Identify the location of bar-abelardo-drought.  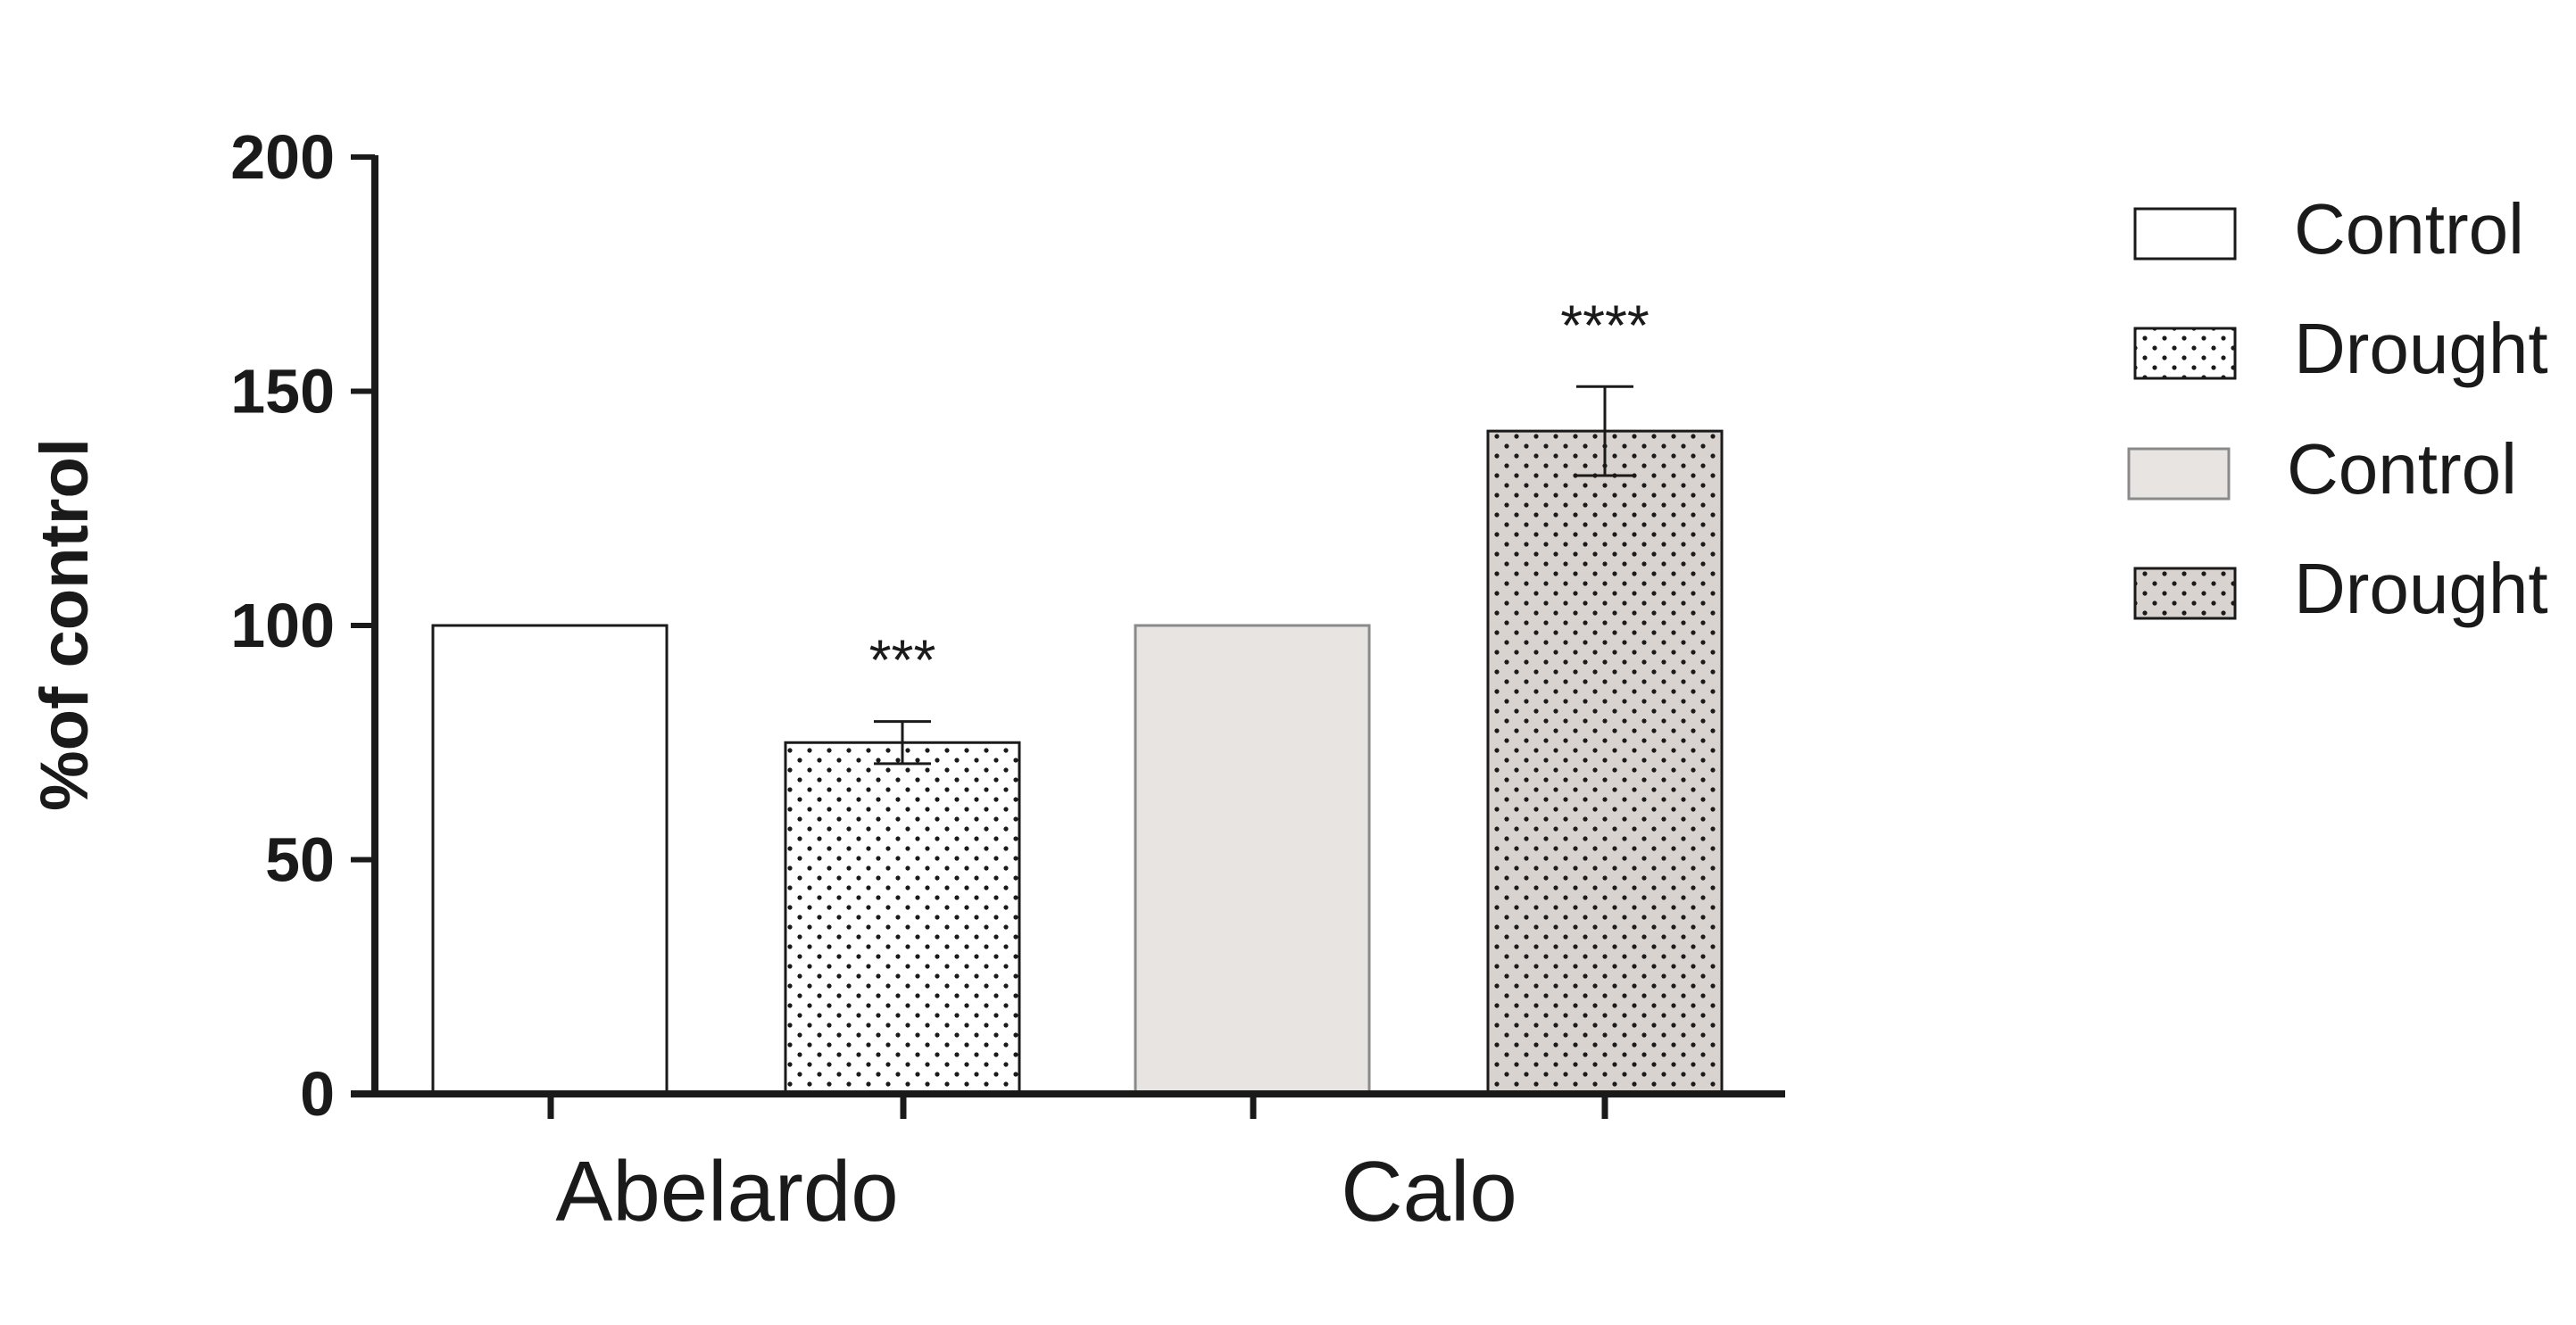
(902, 918).